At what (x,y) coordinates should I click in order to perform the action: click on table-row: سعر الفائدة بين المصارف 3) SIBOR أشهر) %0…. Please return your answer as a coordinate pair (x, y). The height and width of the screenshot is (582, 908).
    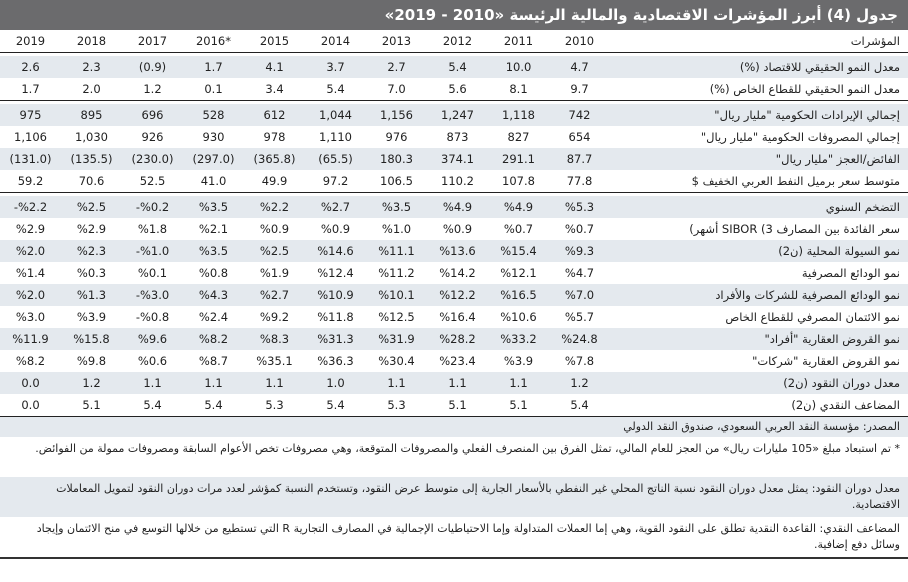
    Looking at the image, I should click on (454, 229).